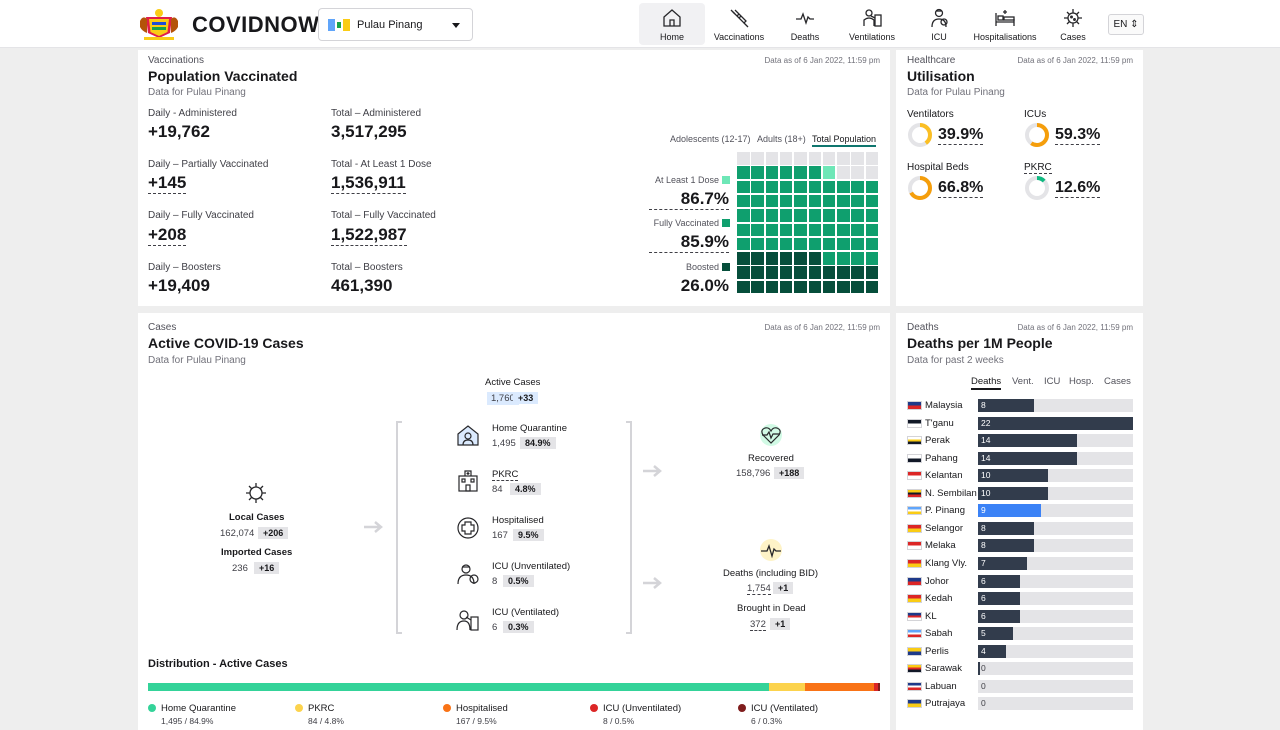 The height and width of the screenshot is (730, 1280). Describe the element at coordinates (739, 24) in the screenshot. I see `nav-vaccinations: Vaccinations` at that location.